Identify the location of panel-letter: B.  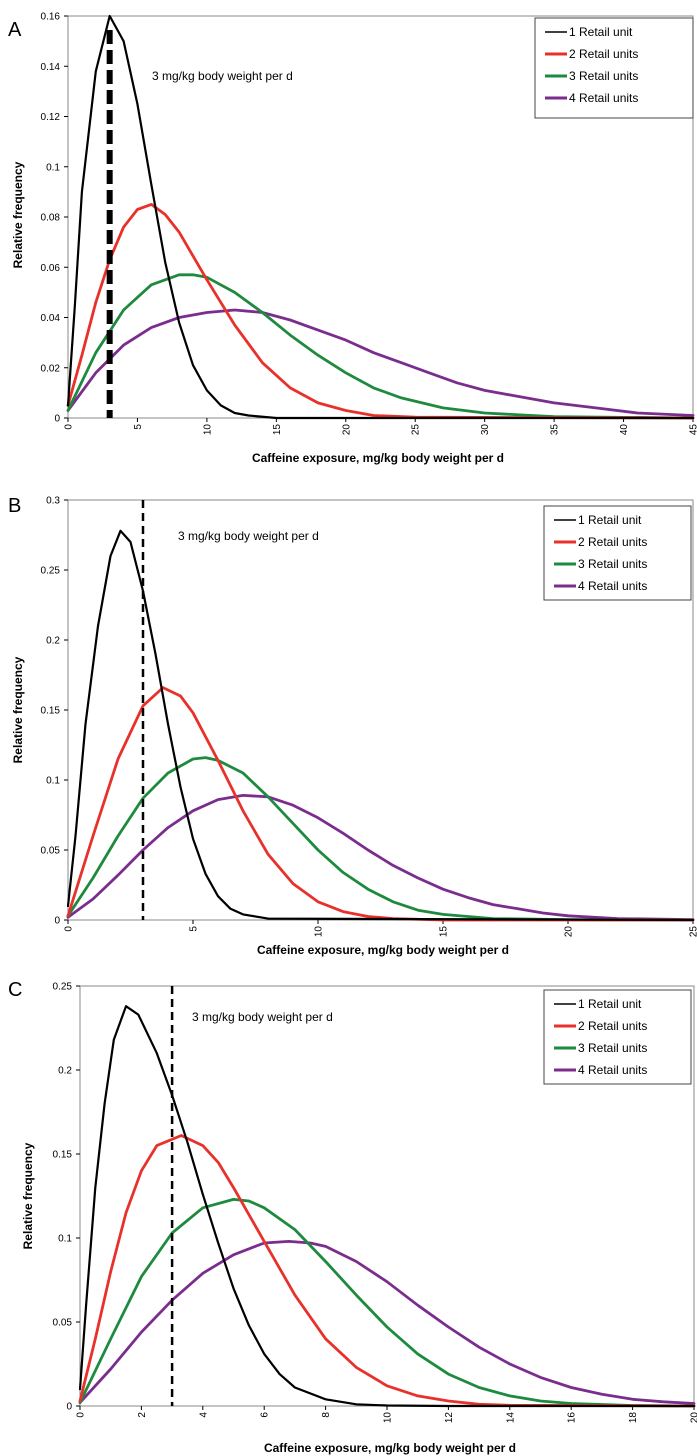
(14, 506).